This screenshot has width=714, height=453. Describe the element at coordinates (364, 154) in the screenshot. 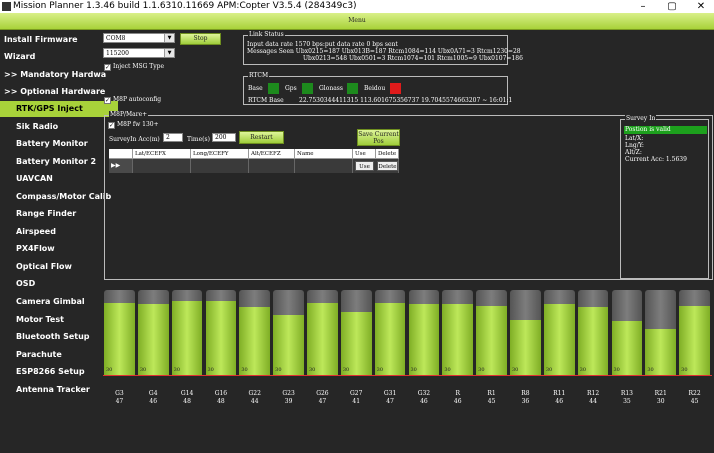

I see `col-use-header: Use` at that location.